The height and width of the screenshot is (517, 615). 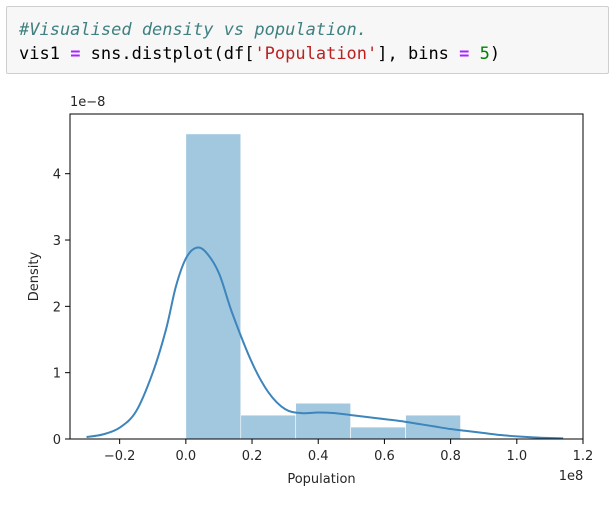 What do you see at coordinates (57, 440) in the screenshot?
I see `y-tick-label: 0` at bounding box center [57, 440].